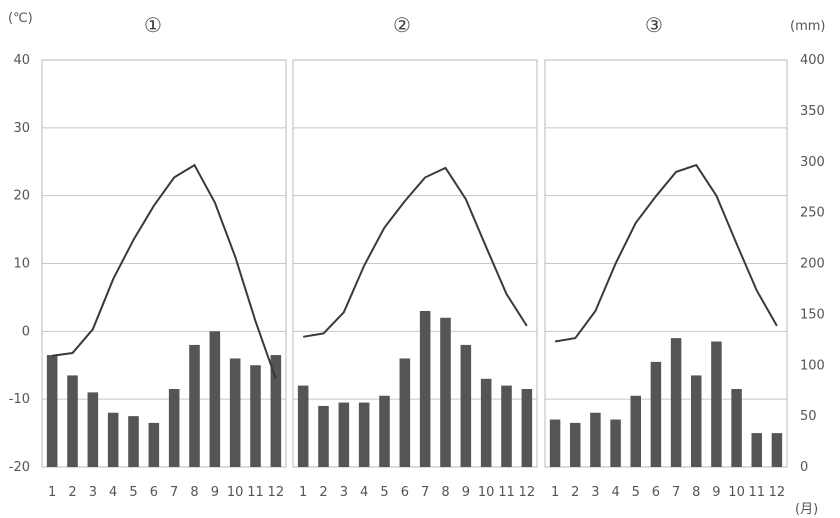 The image size is (840, 518). What do you see at coordinates (153, 25) in the screenshot?
I see `panel-1-title: ①` at bounding box center [153, 25].